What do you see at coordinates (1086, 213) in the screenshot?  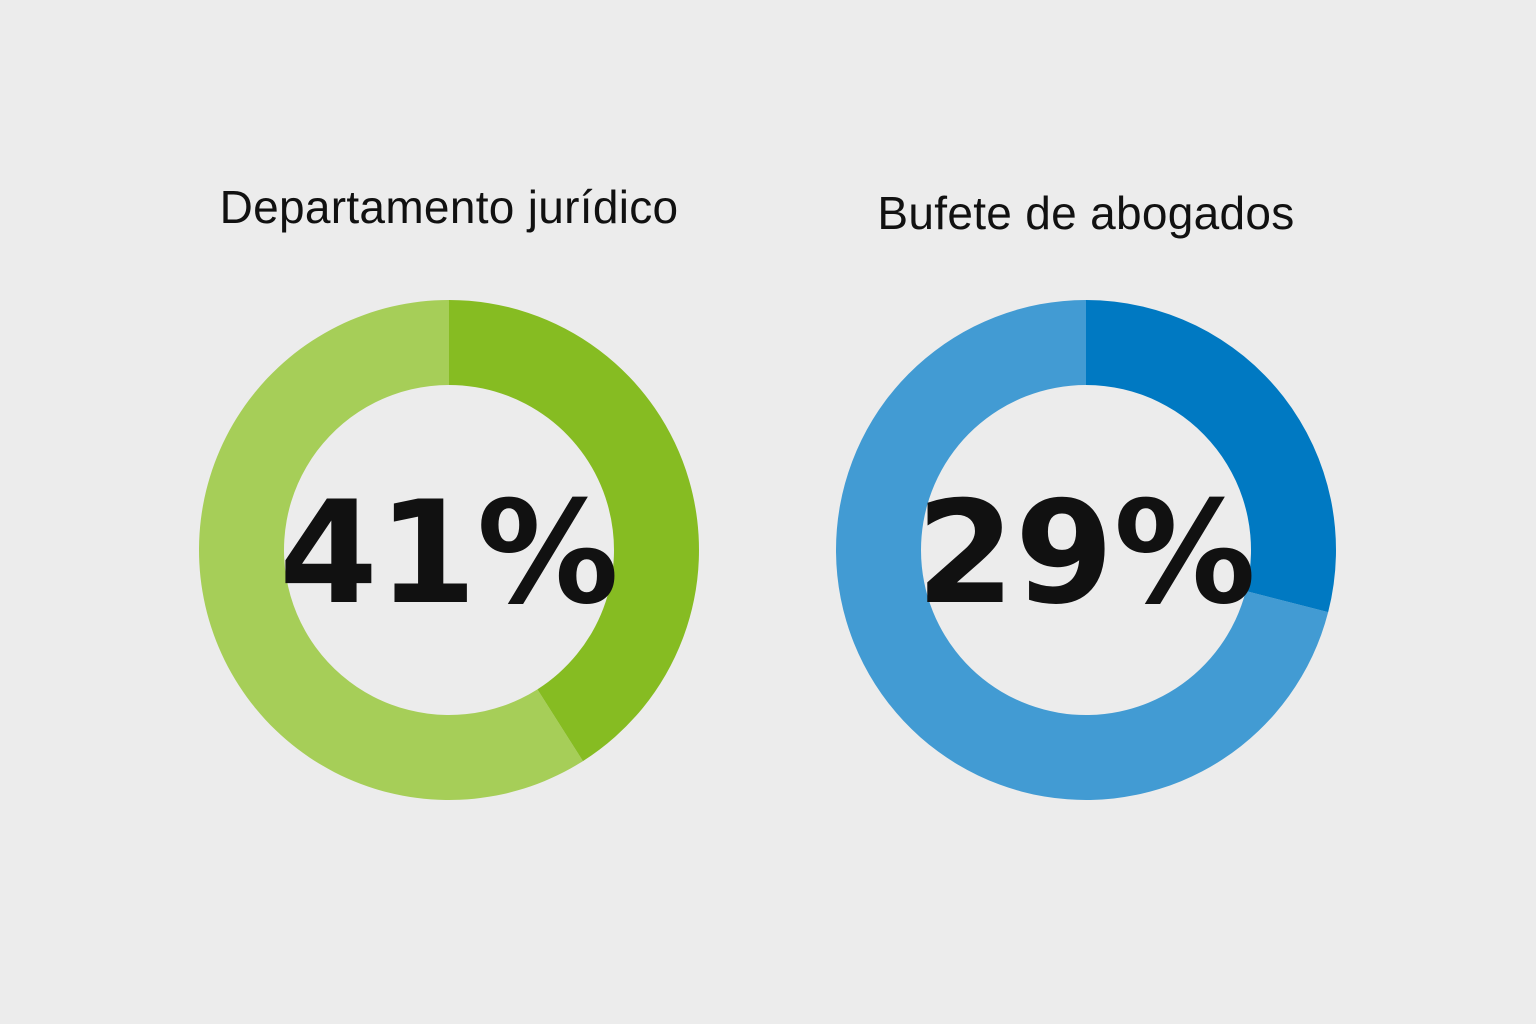 I see `chart-title: Bufete de abogados` at bounding box center [1086, 213].